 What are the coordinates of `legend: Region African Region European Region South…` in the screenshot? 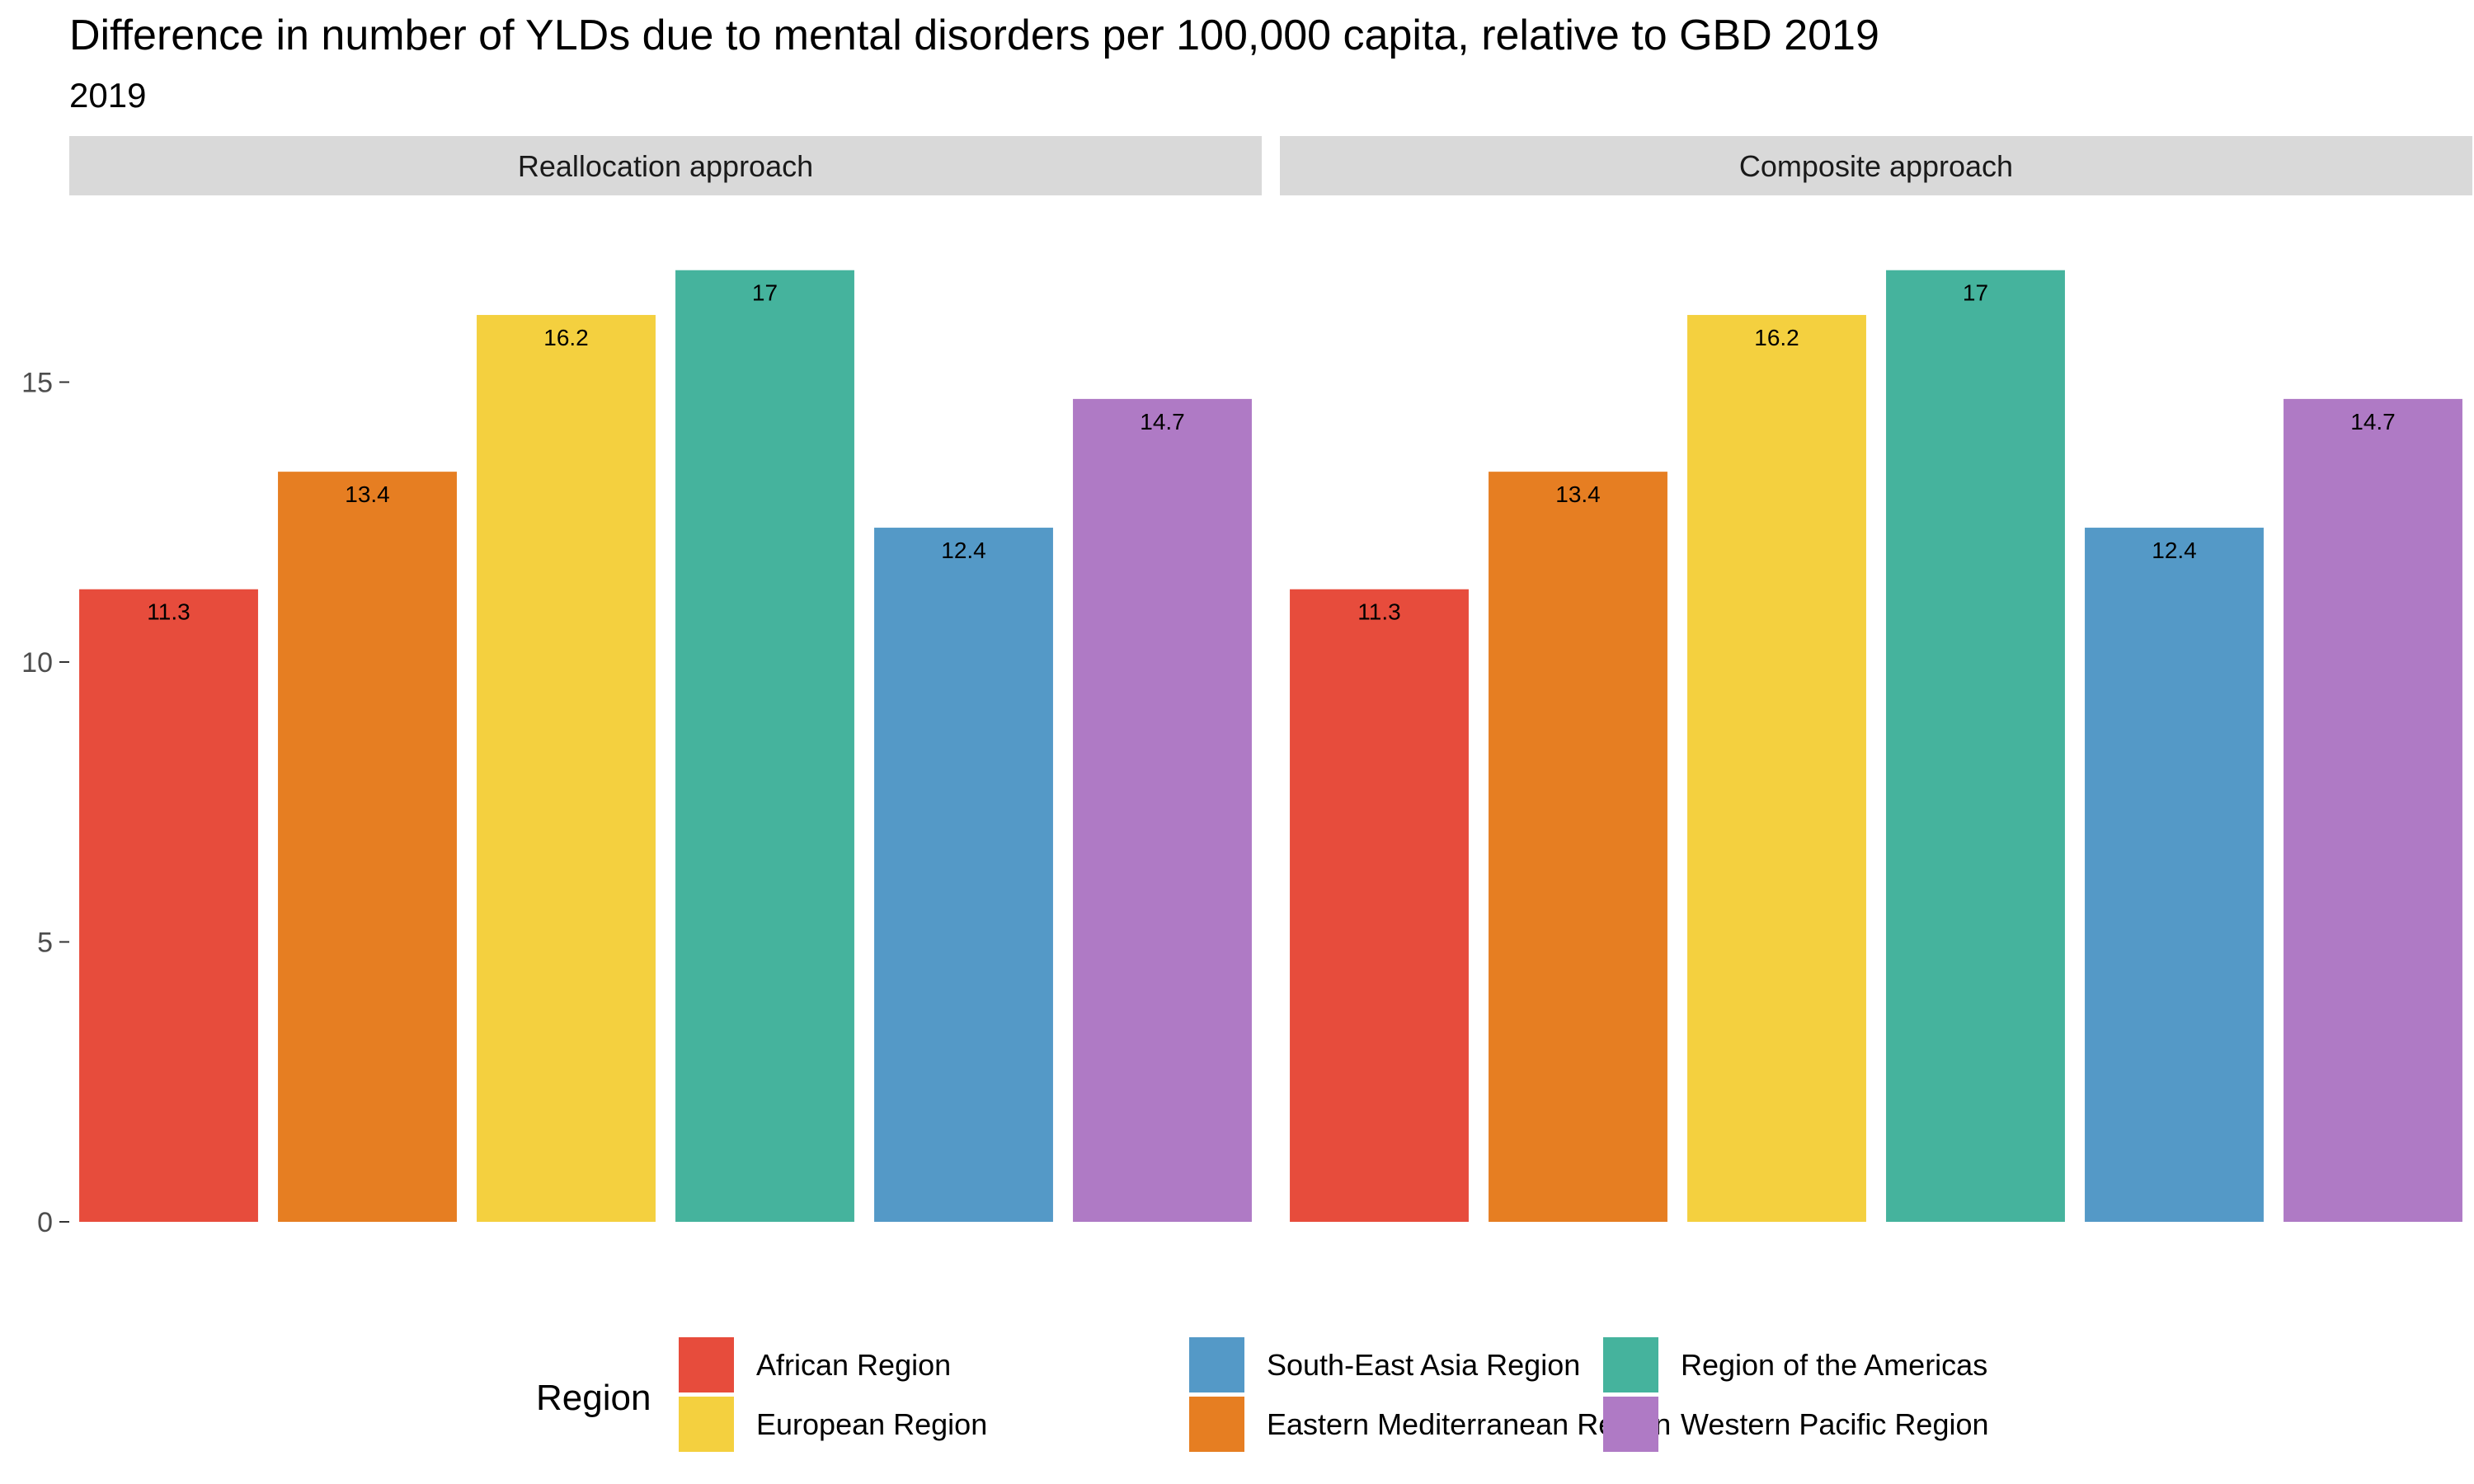 It's located at (1262, 1394).